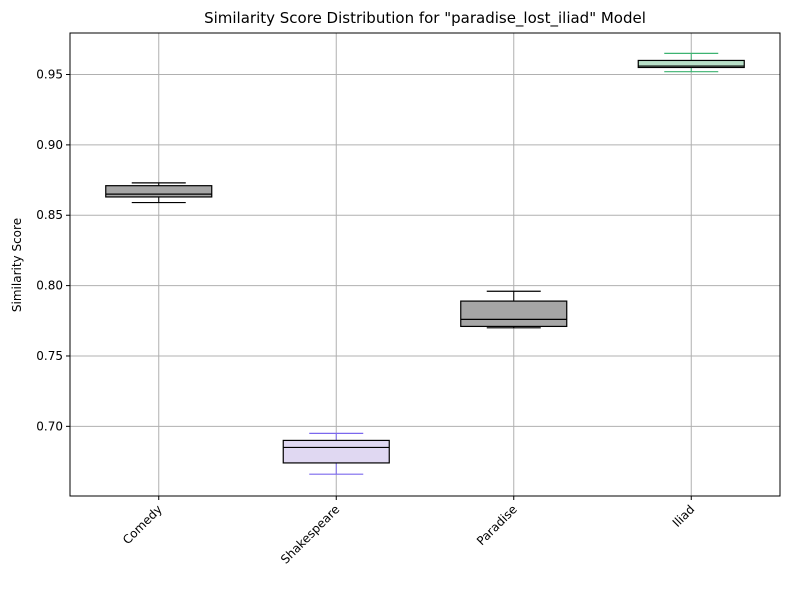 The image size is (790, 590). I want to click on x-tick-label: Comedy, so click(142, 524).